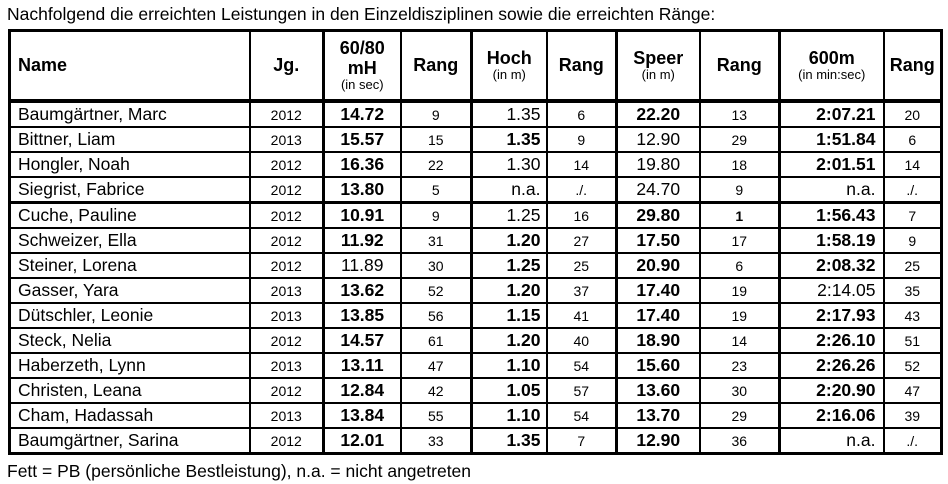 This screenshot has width=948, height=484. Describe the element at coordinates (739, 164) in the screenshot. I see `cell-rang3: 18` at that location.